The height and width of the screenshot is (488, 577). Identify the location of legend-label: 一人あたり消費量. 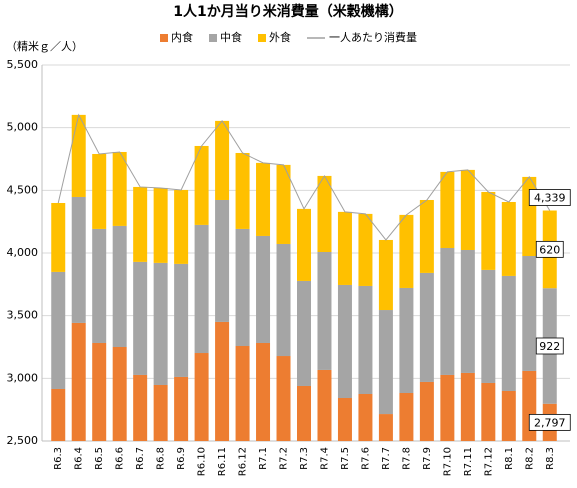
(373, 37).